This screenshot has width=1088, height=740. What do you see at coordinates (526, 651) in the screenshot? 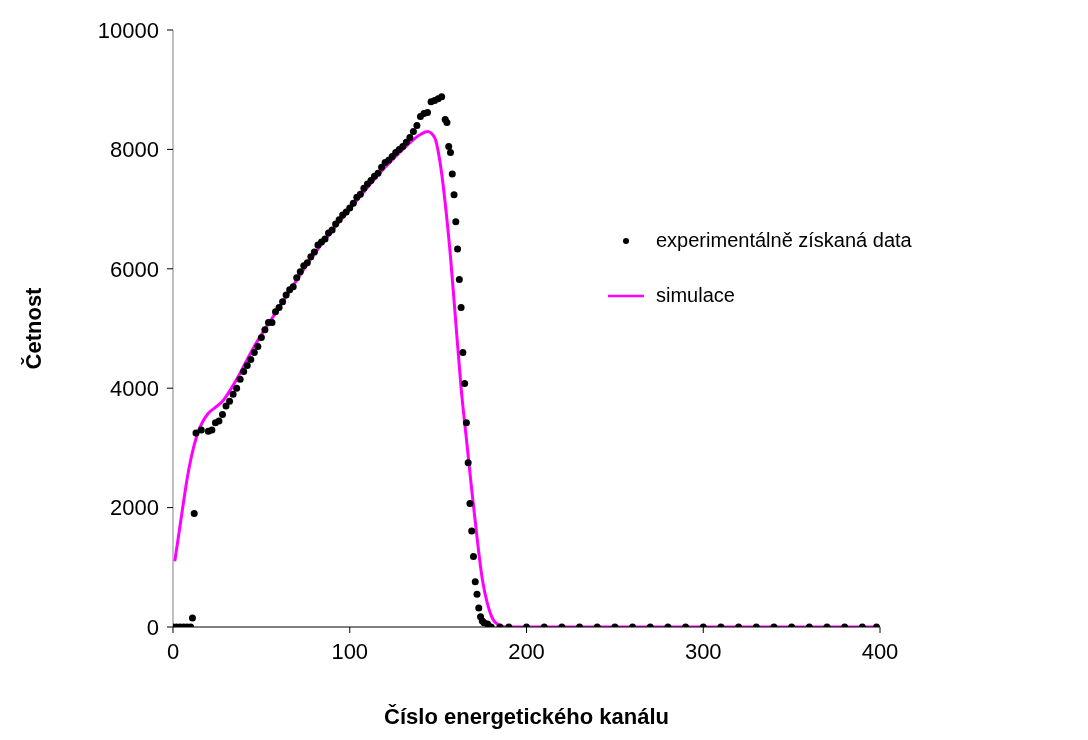
I see `x-tick-label: 200` at bounding box center [526, 651].